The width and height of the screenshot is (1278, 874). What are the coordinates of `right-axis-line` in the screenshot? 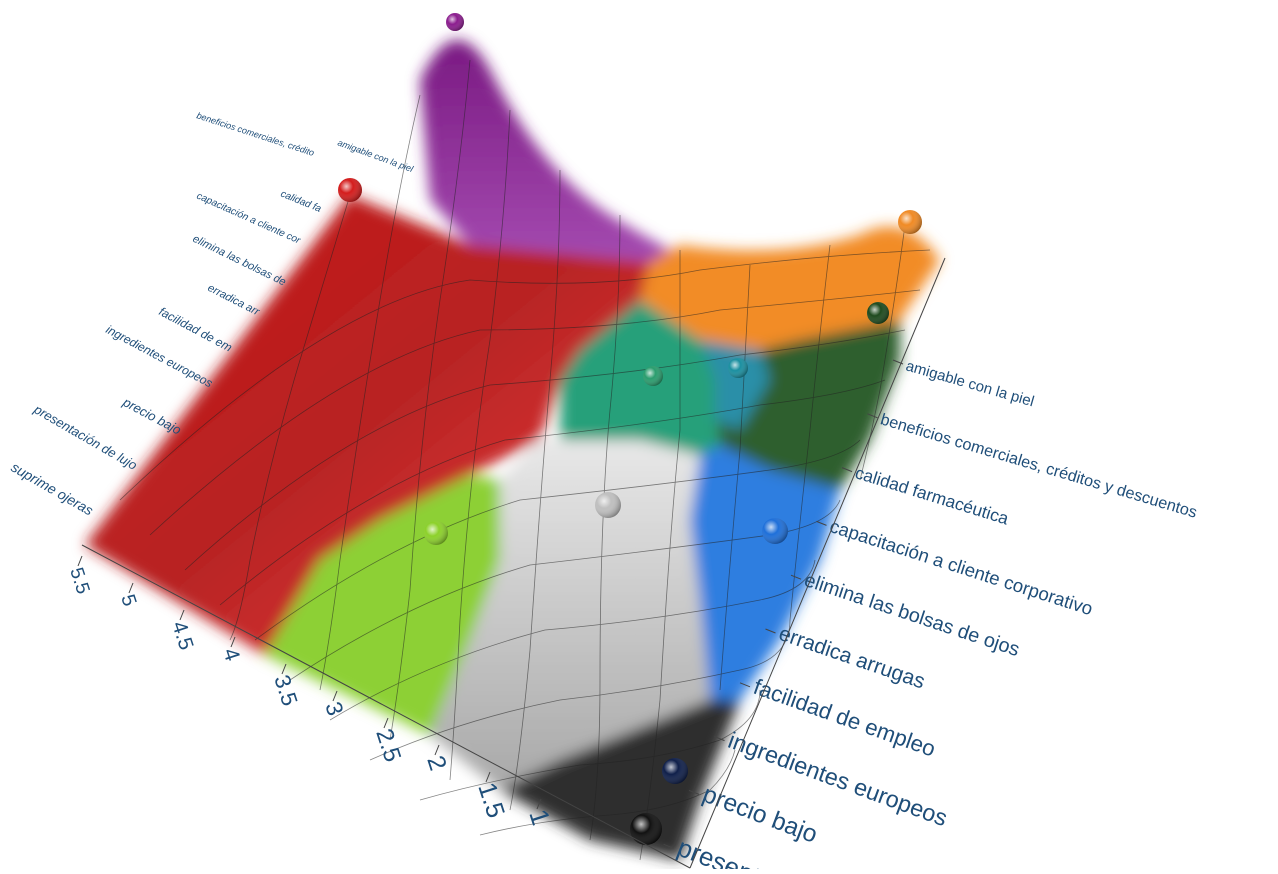 It's located at (817, 563).